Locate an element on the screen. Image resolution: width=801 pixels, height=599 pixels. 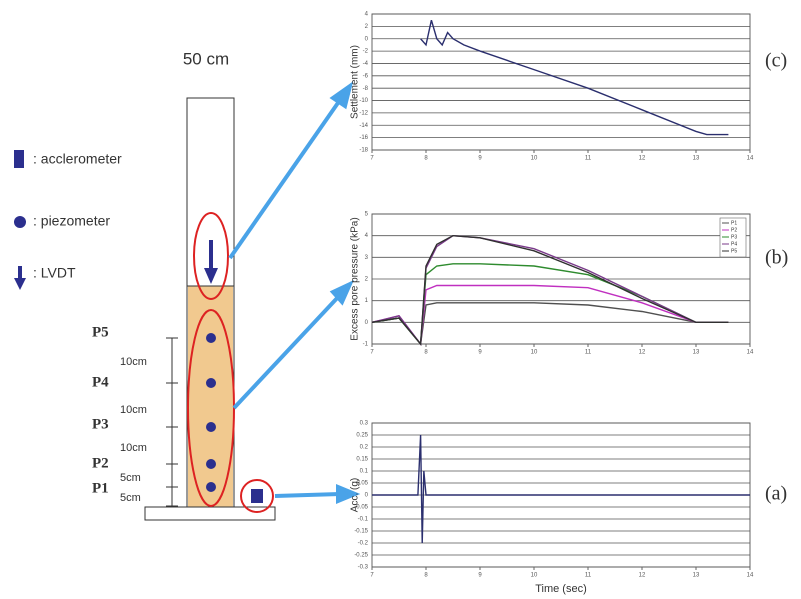
legend-label: : acclerometer is located at coordinates (77, 159).